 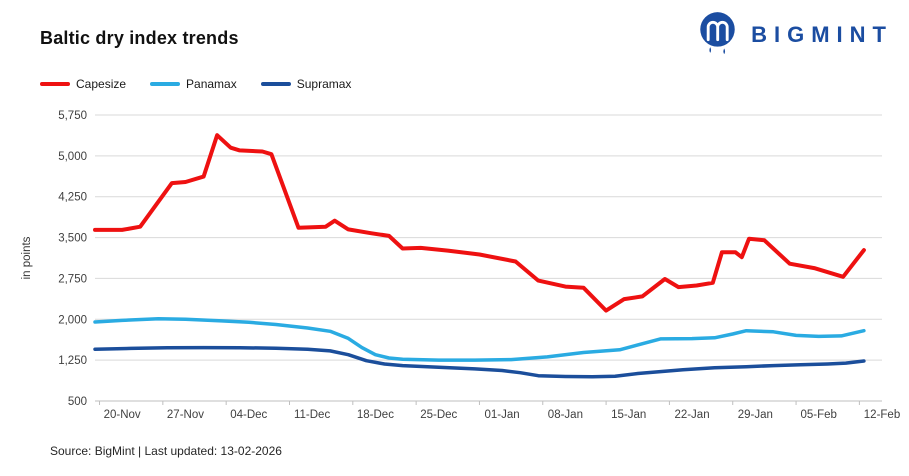 I want to click on series-line-supramax, so click(x=479, y=362).